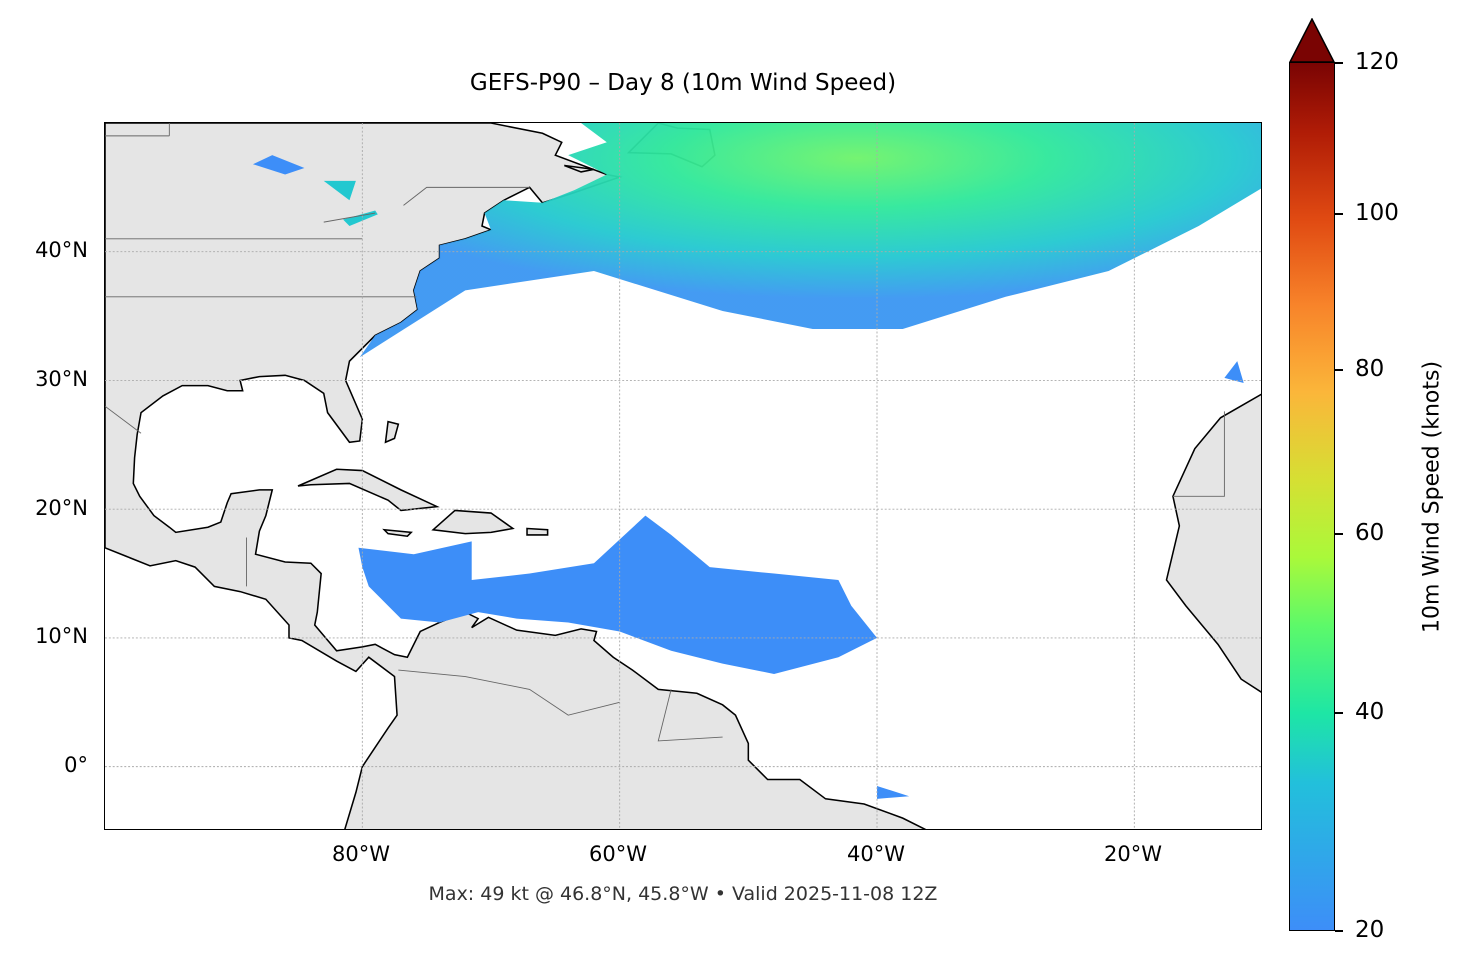 The height and width of the screenshot is (969, 1466). I want to click on wind-field-caribbean, so click(617, 594).